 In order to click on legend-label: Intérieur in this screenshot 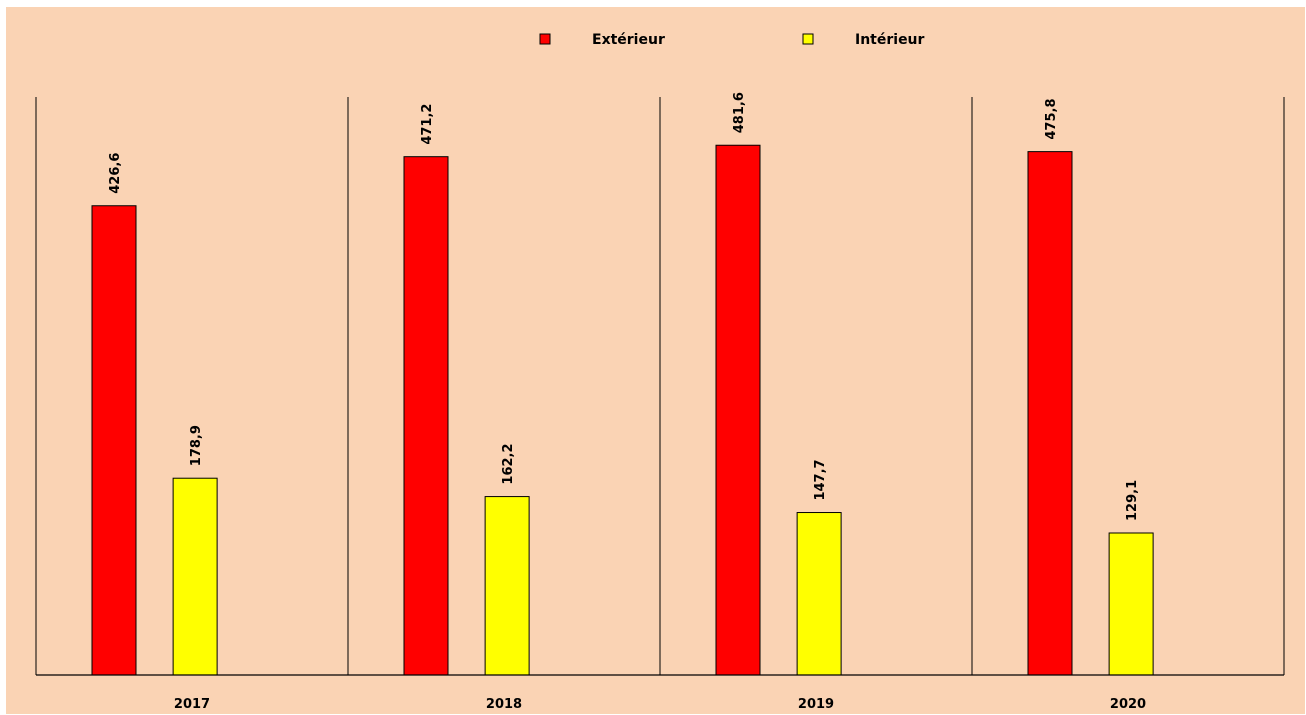, I will do `click(890, 40)`.